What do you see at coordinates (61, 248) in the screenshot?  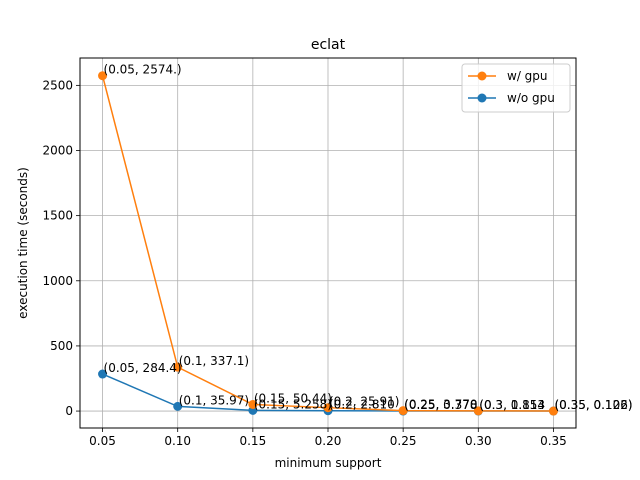 I see `y-axis-ticks: 0 500 1000 1500 2000 2500` at bounding box center [61, 248].